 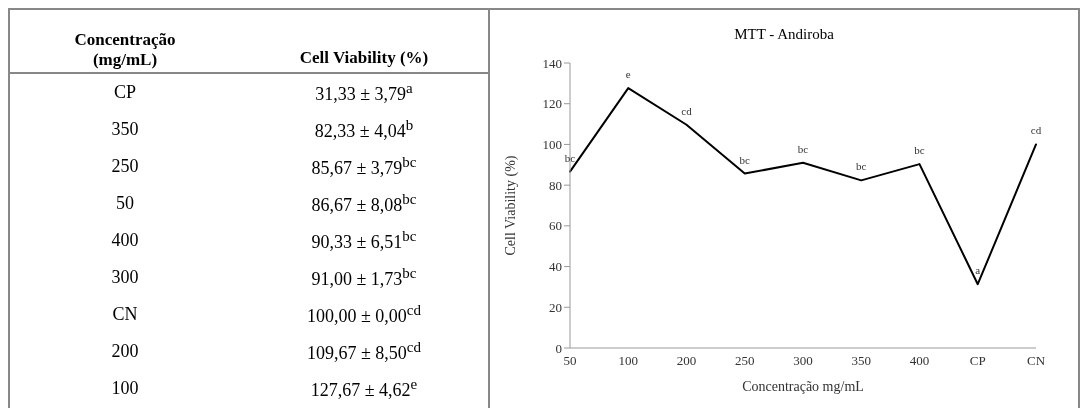 I want to click on category-label: 250, so click(x=125, y=166).